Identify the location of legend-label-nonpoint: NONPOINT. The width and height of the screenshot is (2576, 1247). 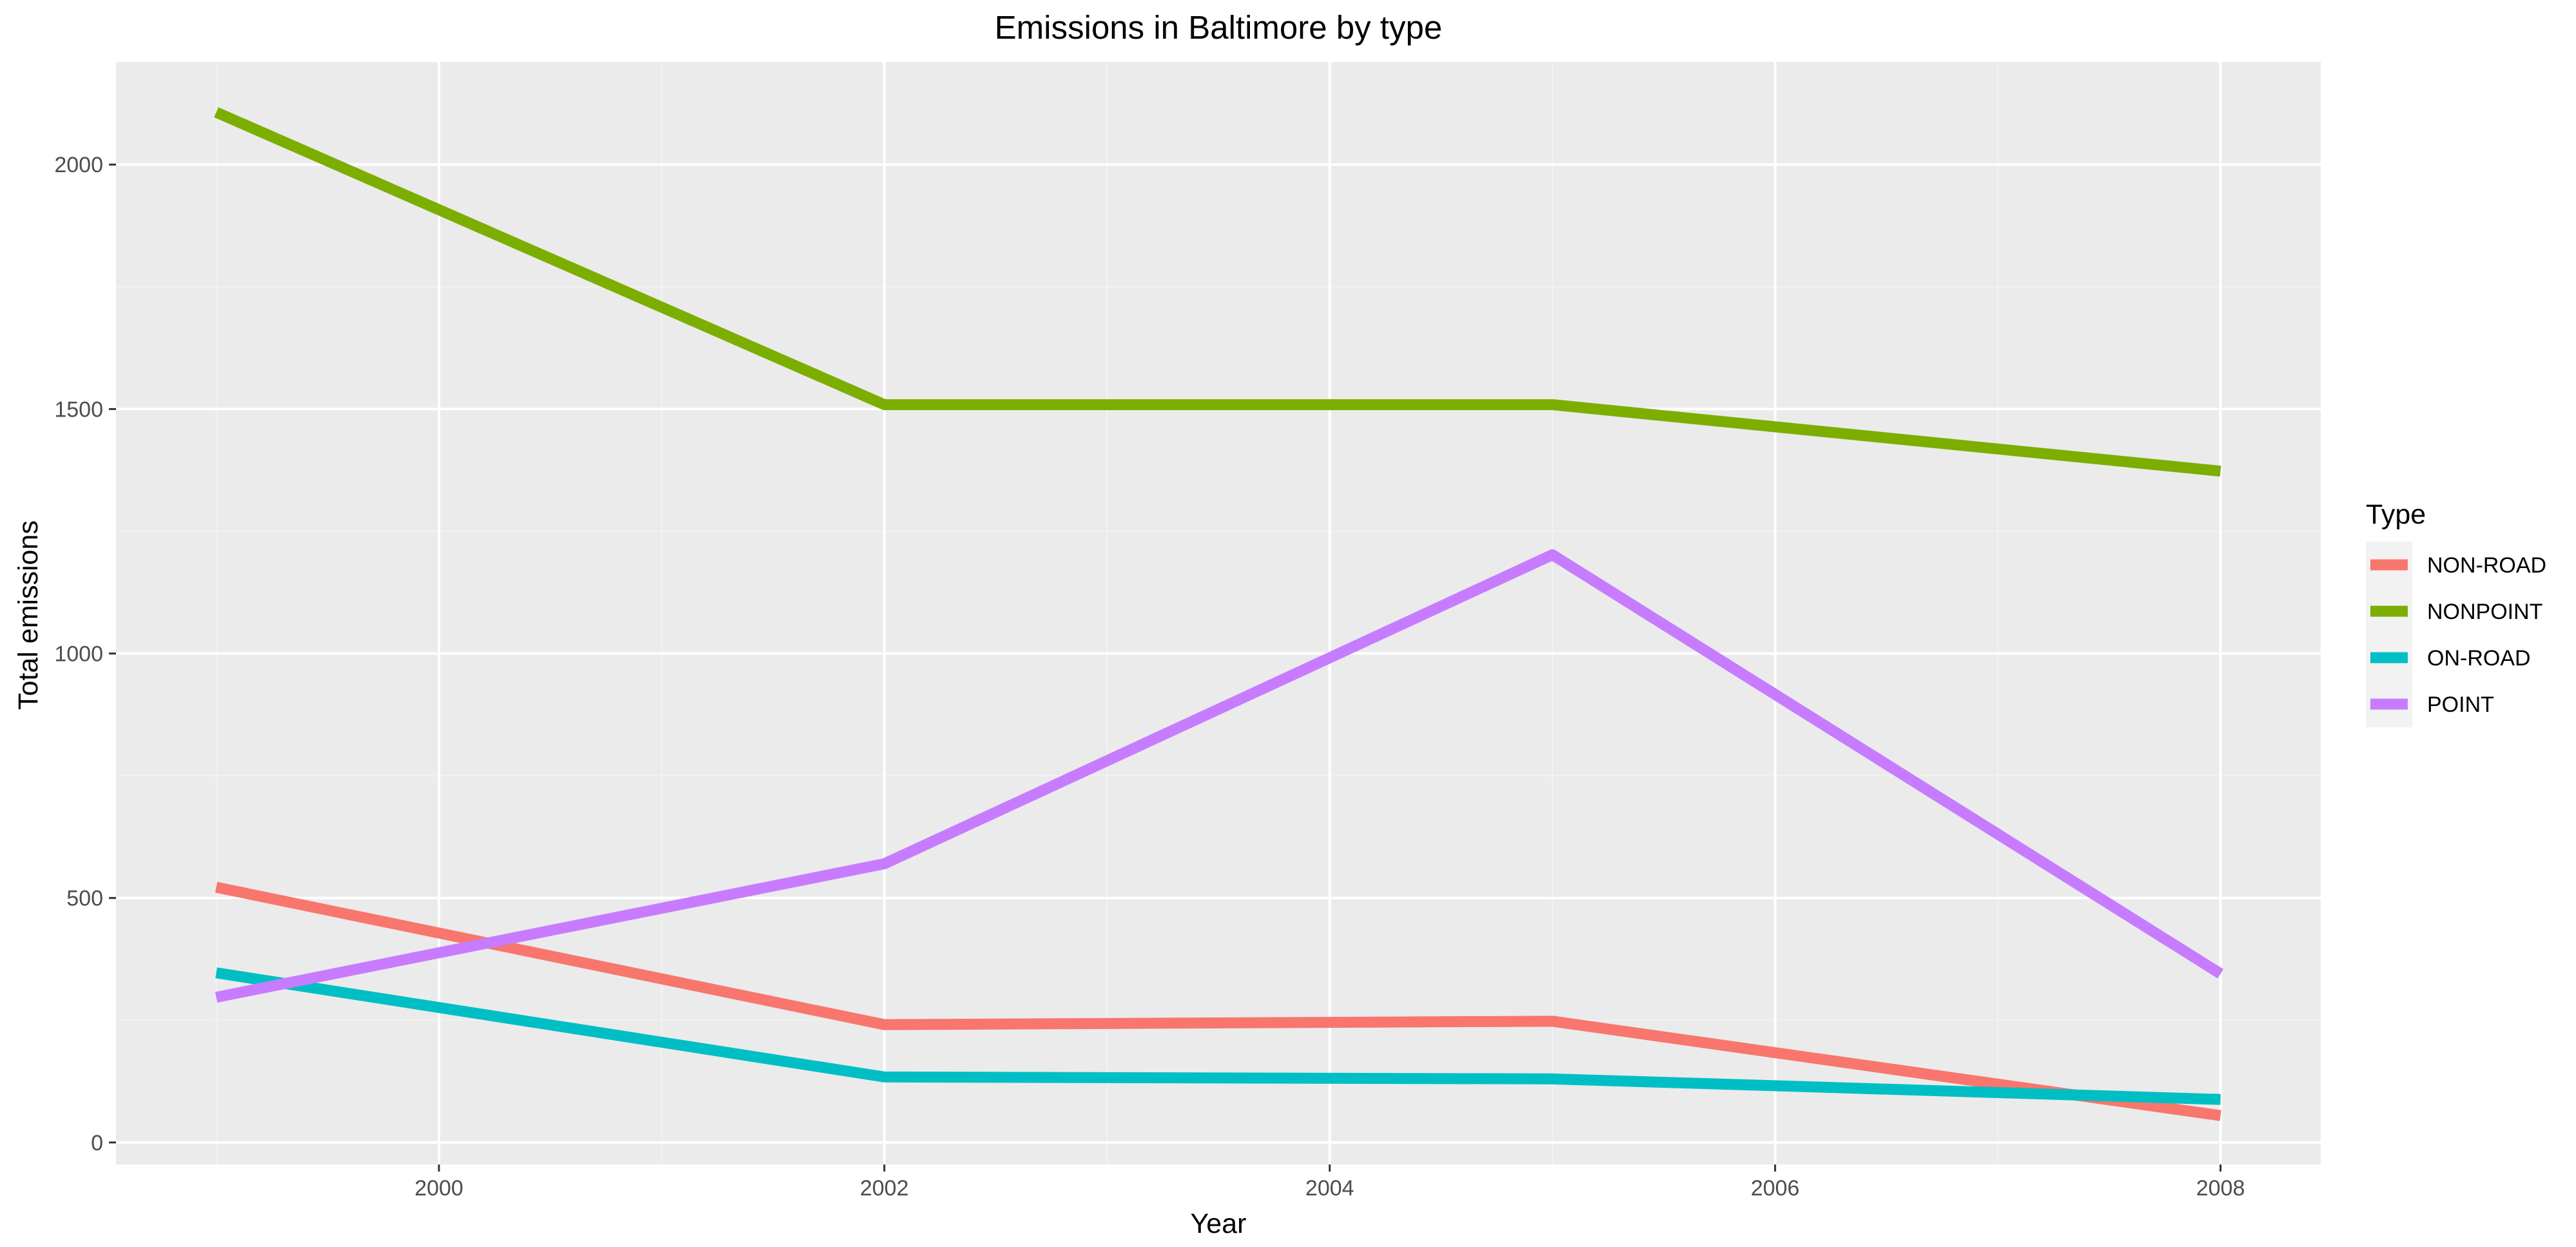
(2484, 612).